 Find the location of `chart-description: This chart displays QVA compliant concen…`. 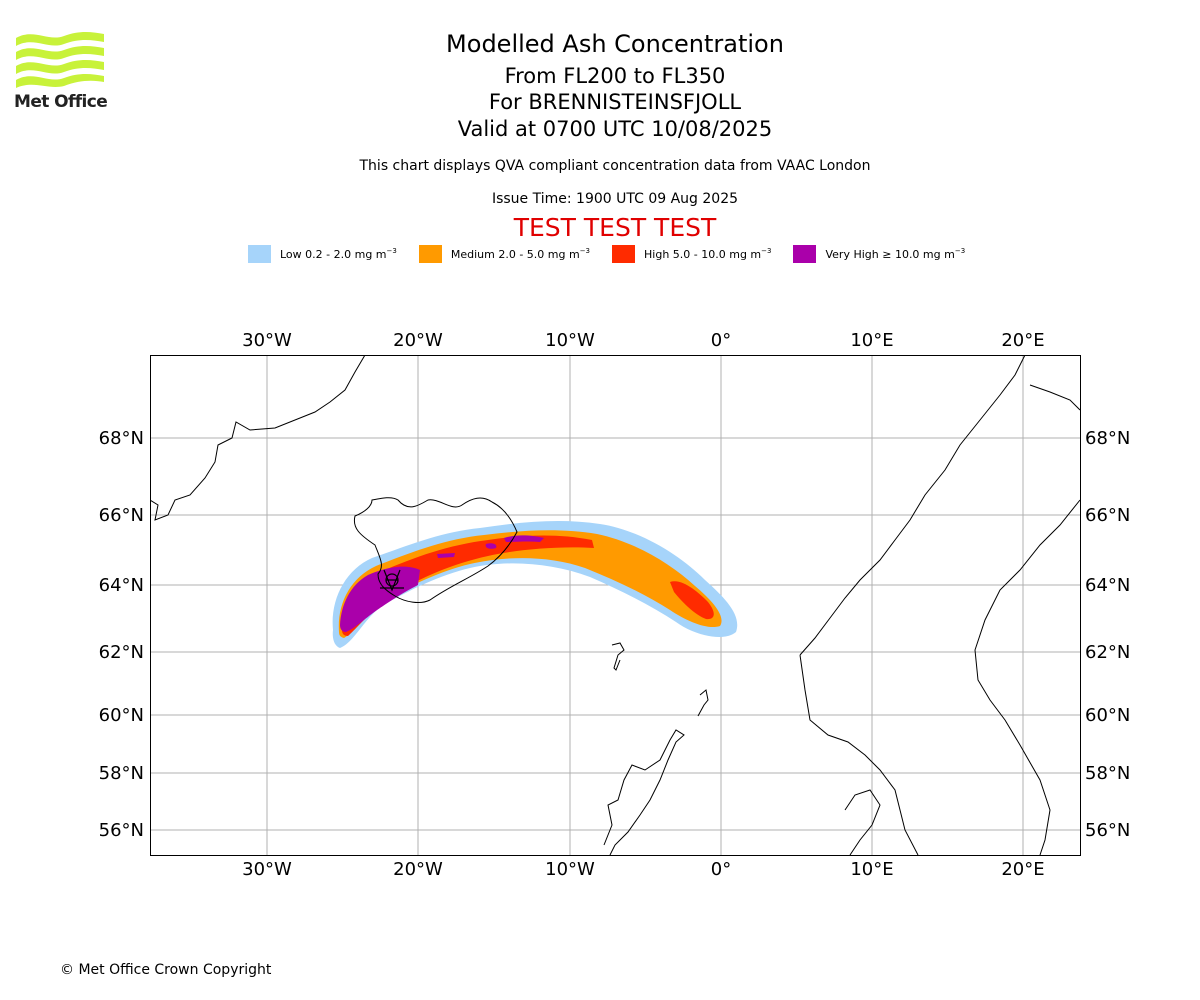

chart-description: This chart displays QVA compliant concen… is located at coordinates (615, 166).